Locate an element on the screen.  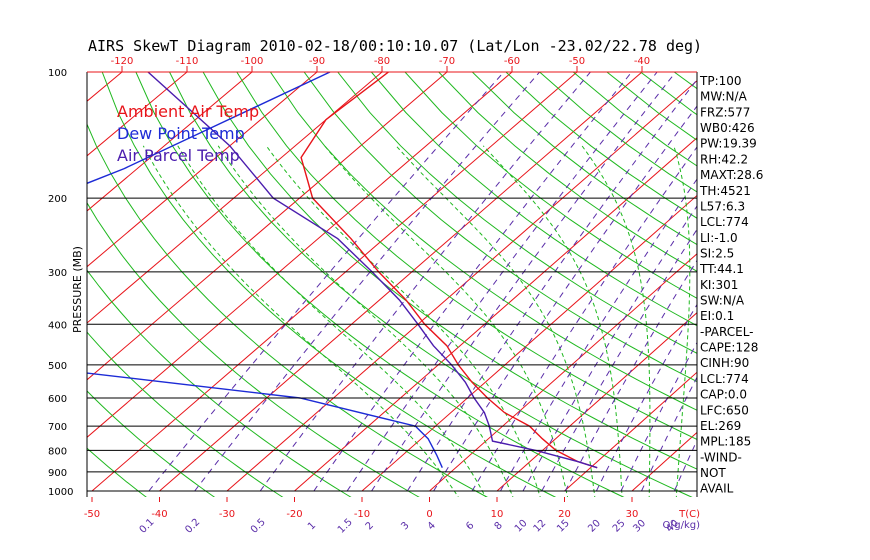
index-entry: CAPE:128 is located at coordinates (729, 348).